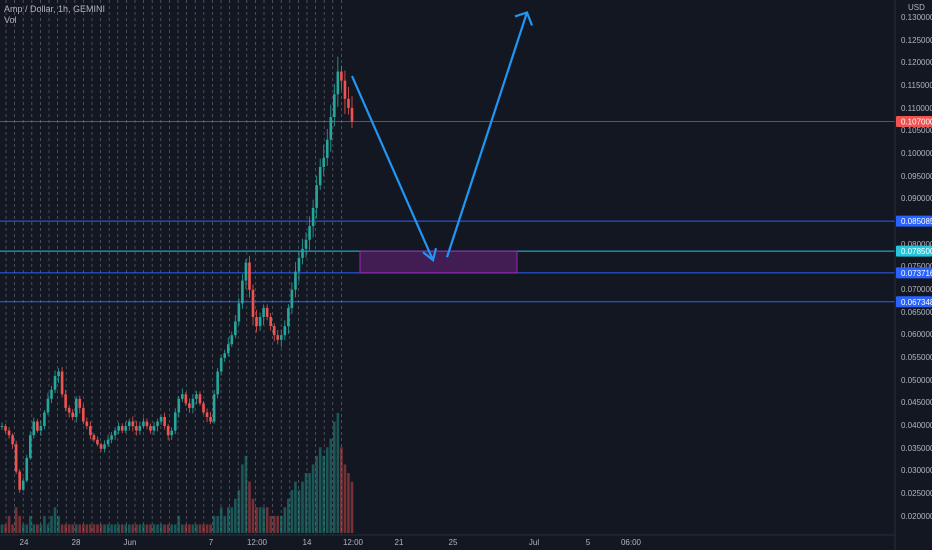  What do you see at coordinates (916, 198) in the screenshot?
I see `price-tick-label: 0.090000` at bounding box center [916, 198].